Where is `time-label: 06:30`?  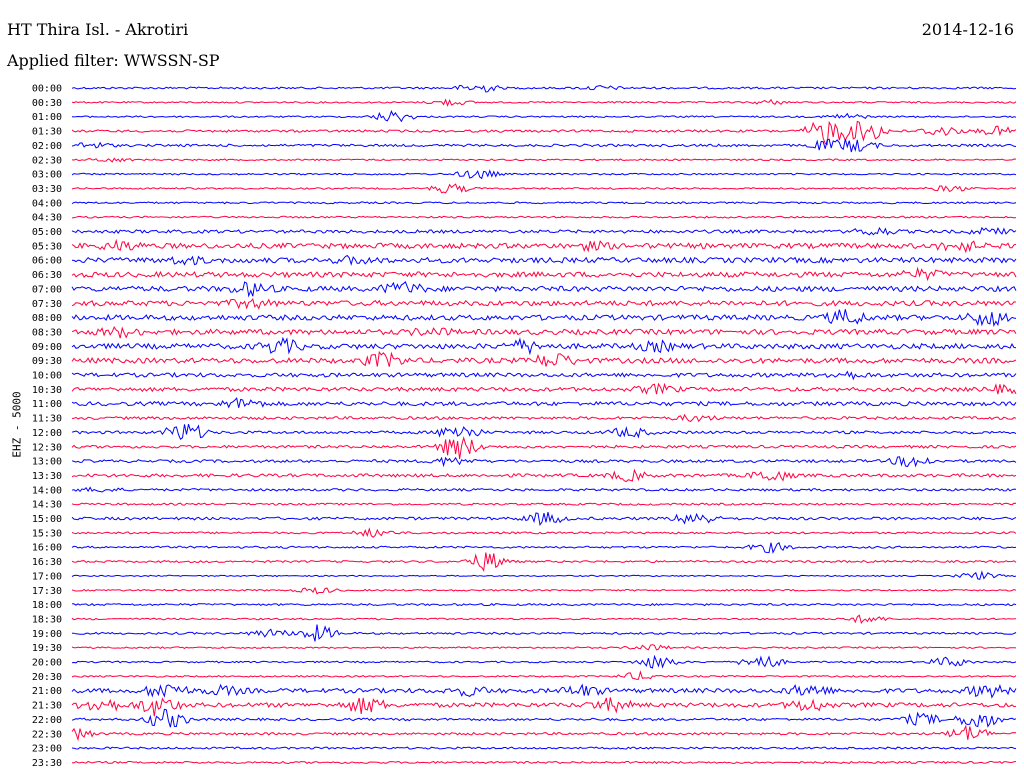
time-label: 06:30 is located at coordinates (47, 275).